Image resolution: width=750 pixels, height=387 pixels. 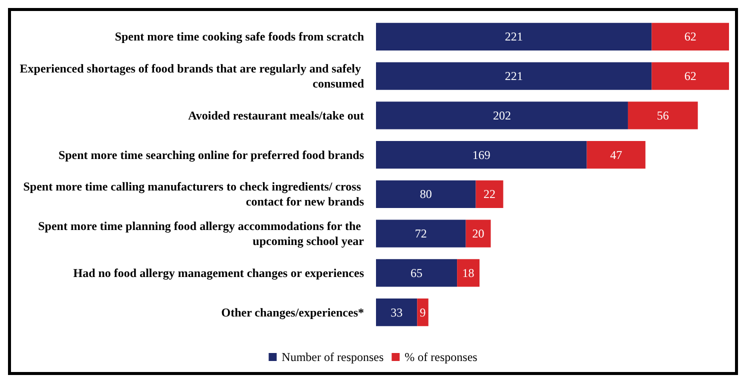 I want to click on y-tick-label: Spent more time cooking safe foods from scratch, so click(x=239, y=37).